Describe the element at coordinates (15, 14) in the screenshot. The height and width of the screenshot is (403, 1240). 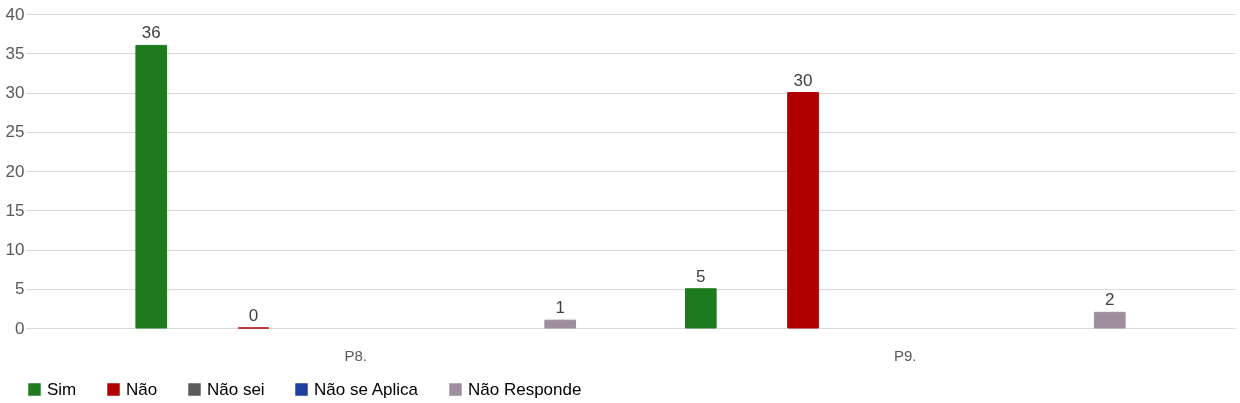
I see `y-tick-label: 40` at that location.